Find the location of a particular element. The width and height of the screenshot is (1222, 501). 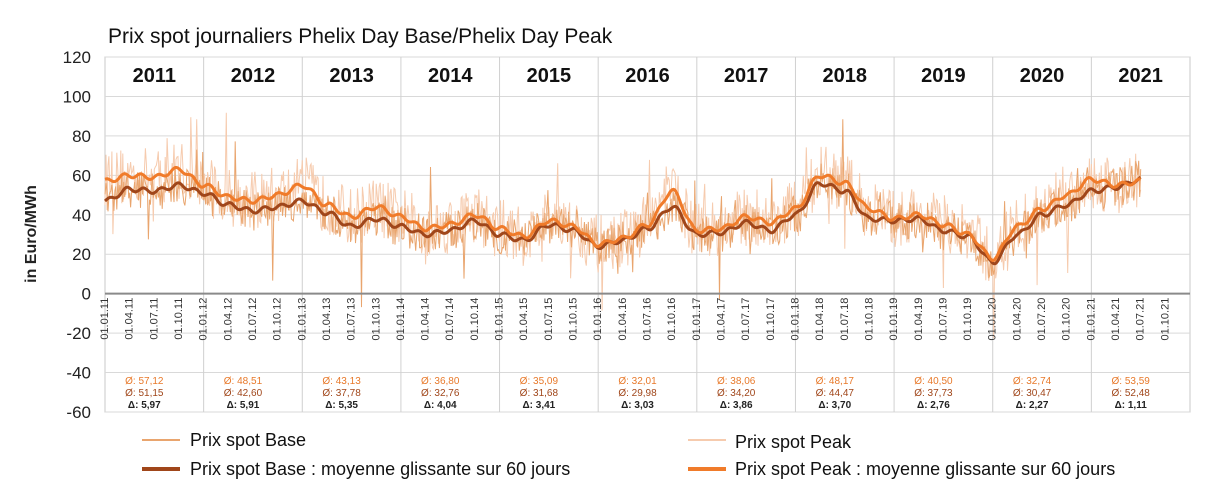

year-label: 2013 is located at coordinates (351, 76).